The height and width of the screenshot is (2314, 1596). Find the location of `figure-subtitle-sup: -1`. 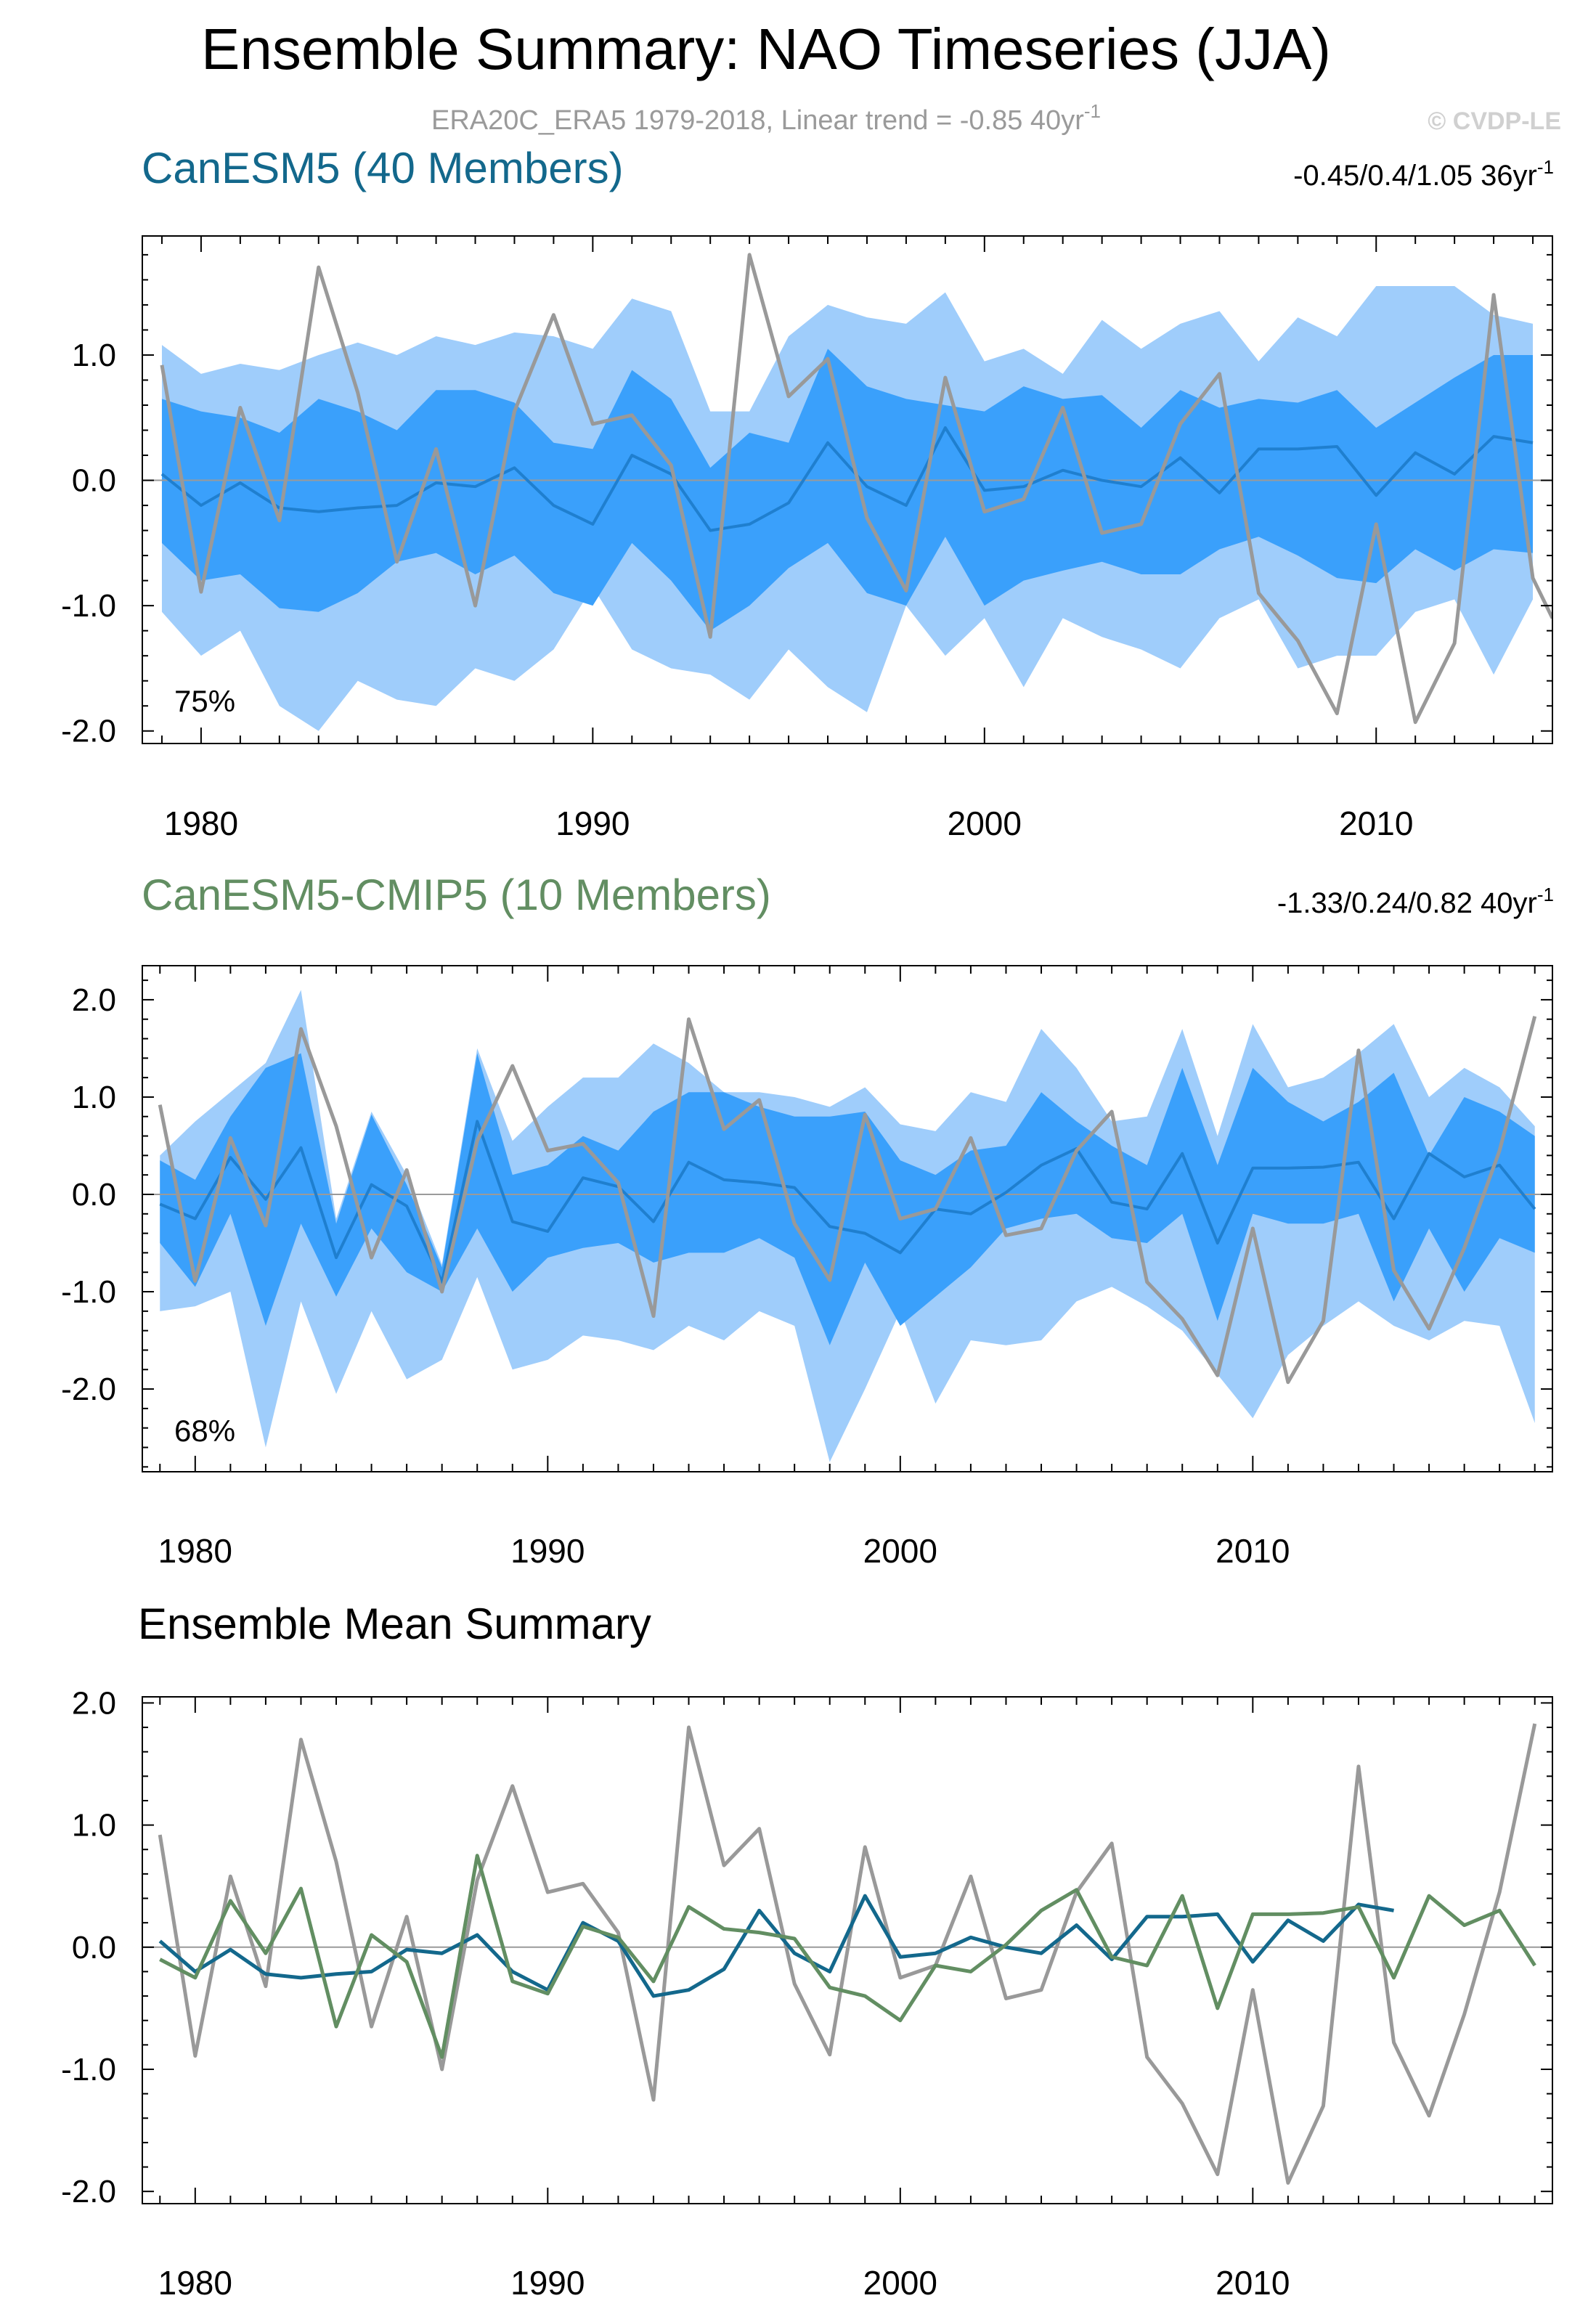

figure-subtitle-sup: -1 is located at coordinates (1092, 111).